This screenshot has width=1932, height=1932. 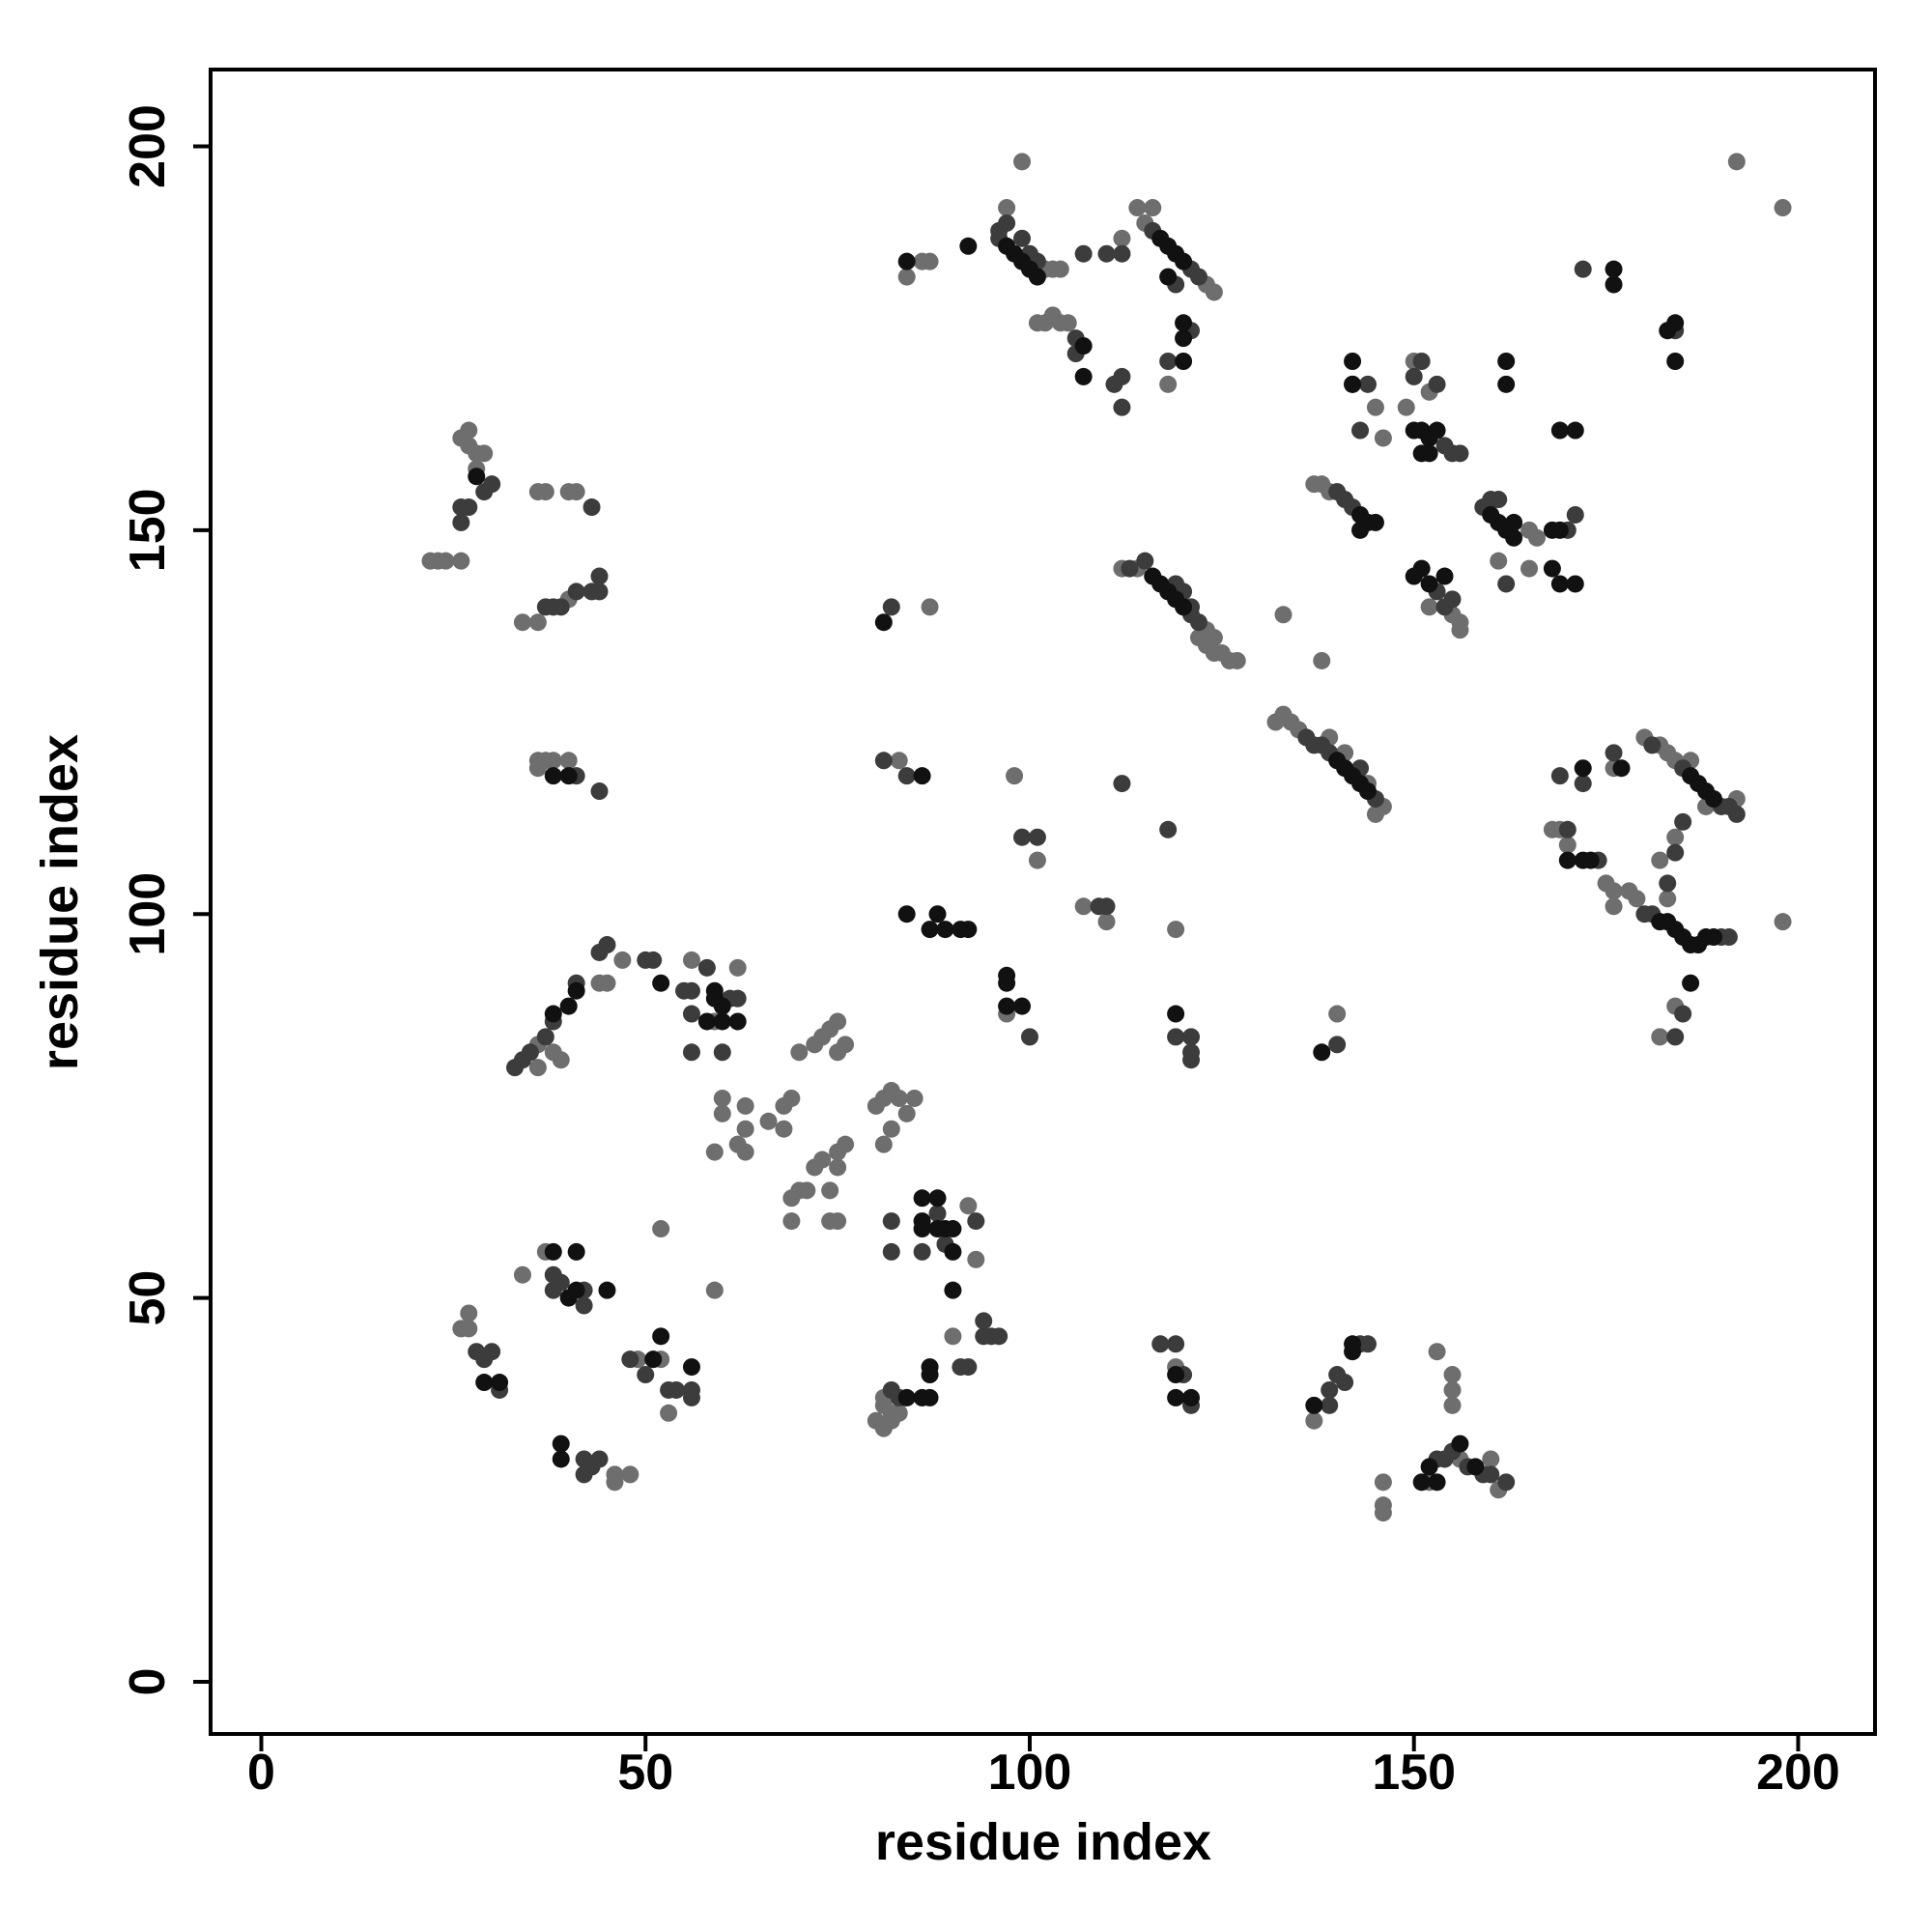 What do you see at coordinates (60, 902) in the screenshot?
I see `y-axis-title: residue index` at bounding box center [60, 902].